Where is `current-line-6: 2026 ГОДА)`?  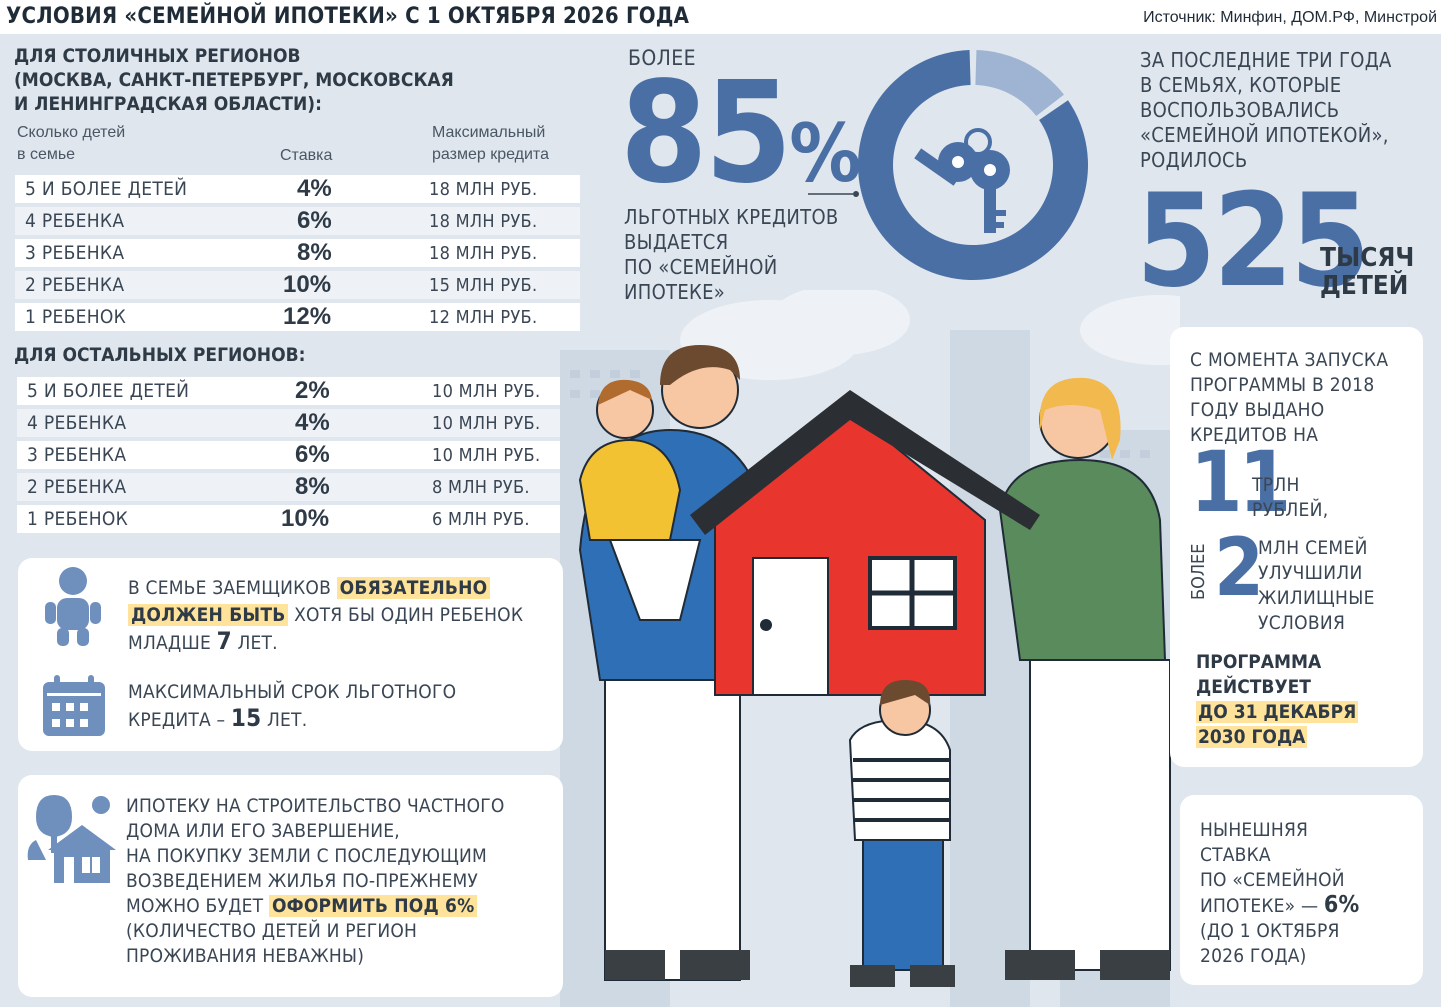 current-line-6: 2026 ГОДА) is located at coordinates (1253, 956).